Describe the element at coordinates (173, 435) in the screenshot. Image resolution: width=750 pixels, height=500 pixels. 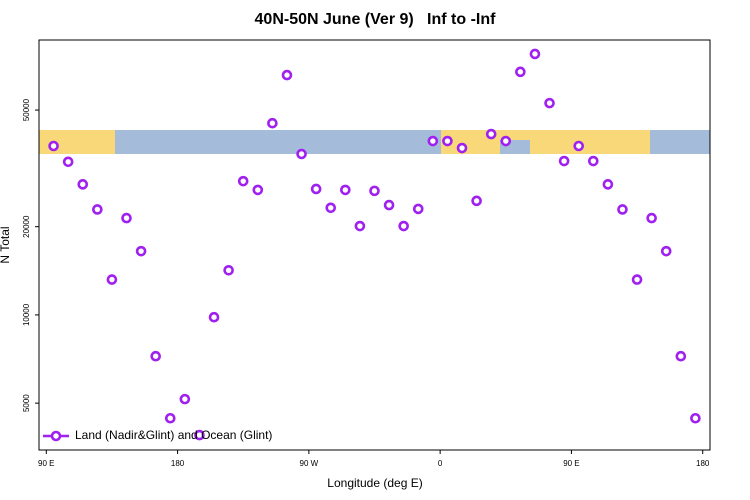
I see `legend-label: Land (Nadir&Glint) and Ocean (Glint)` at that location.